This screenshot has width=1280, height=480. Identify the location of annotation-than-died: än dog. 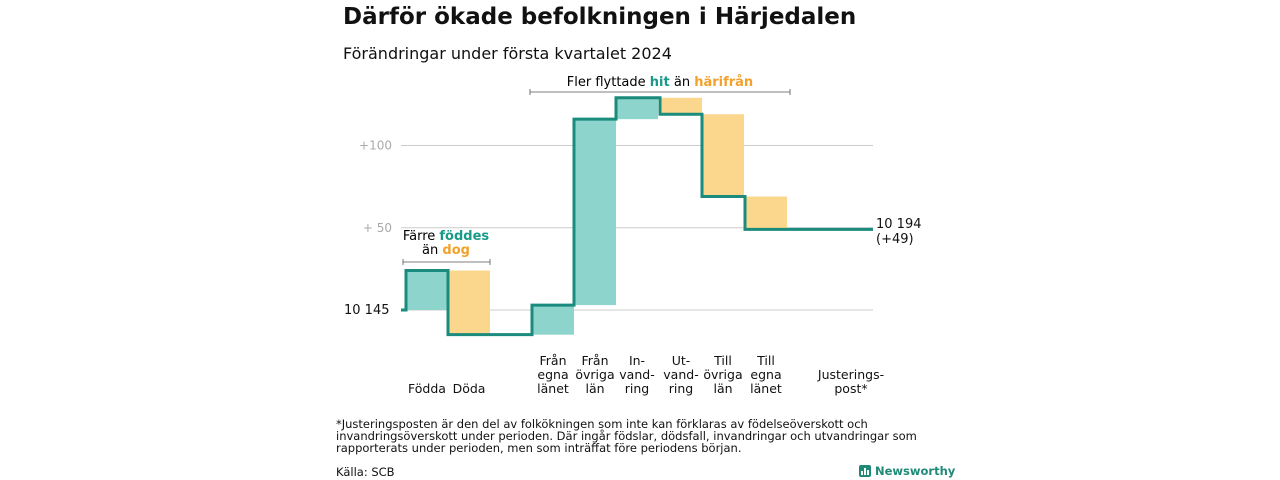
(446, 250).